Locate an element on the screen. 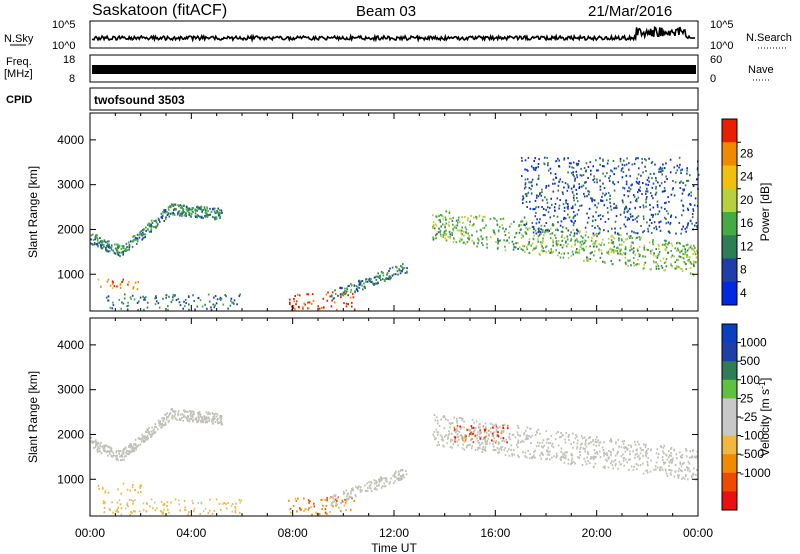 This screenshot has height=554, width=800. cpid-panel: CPID twofsound 3503 is located at coordinates (352, 99).